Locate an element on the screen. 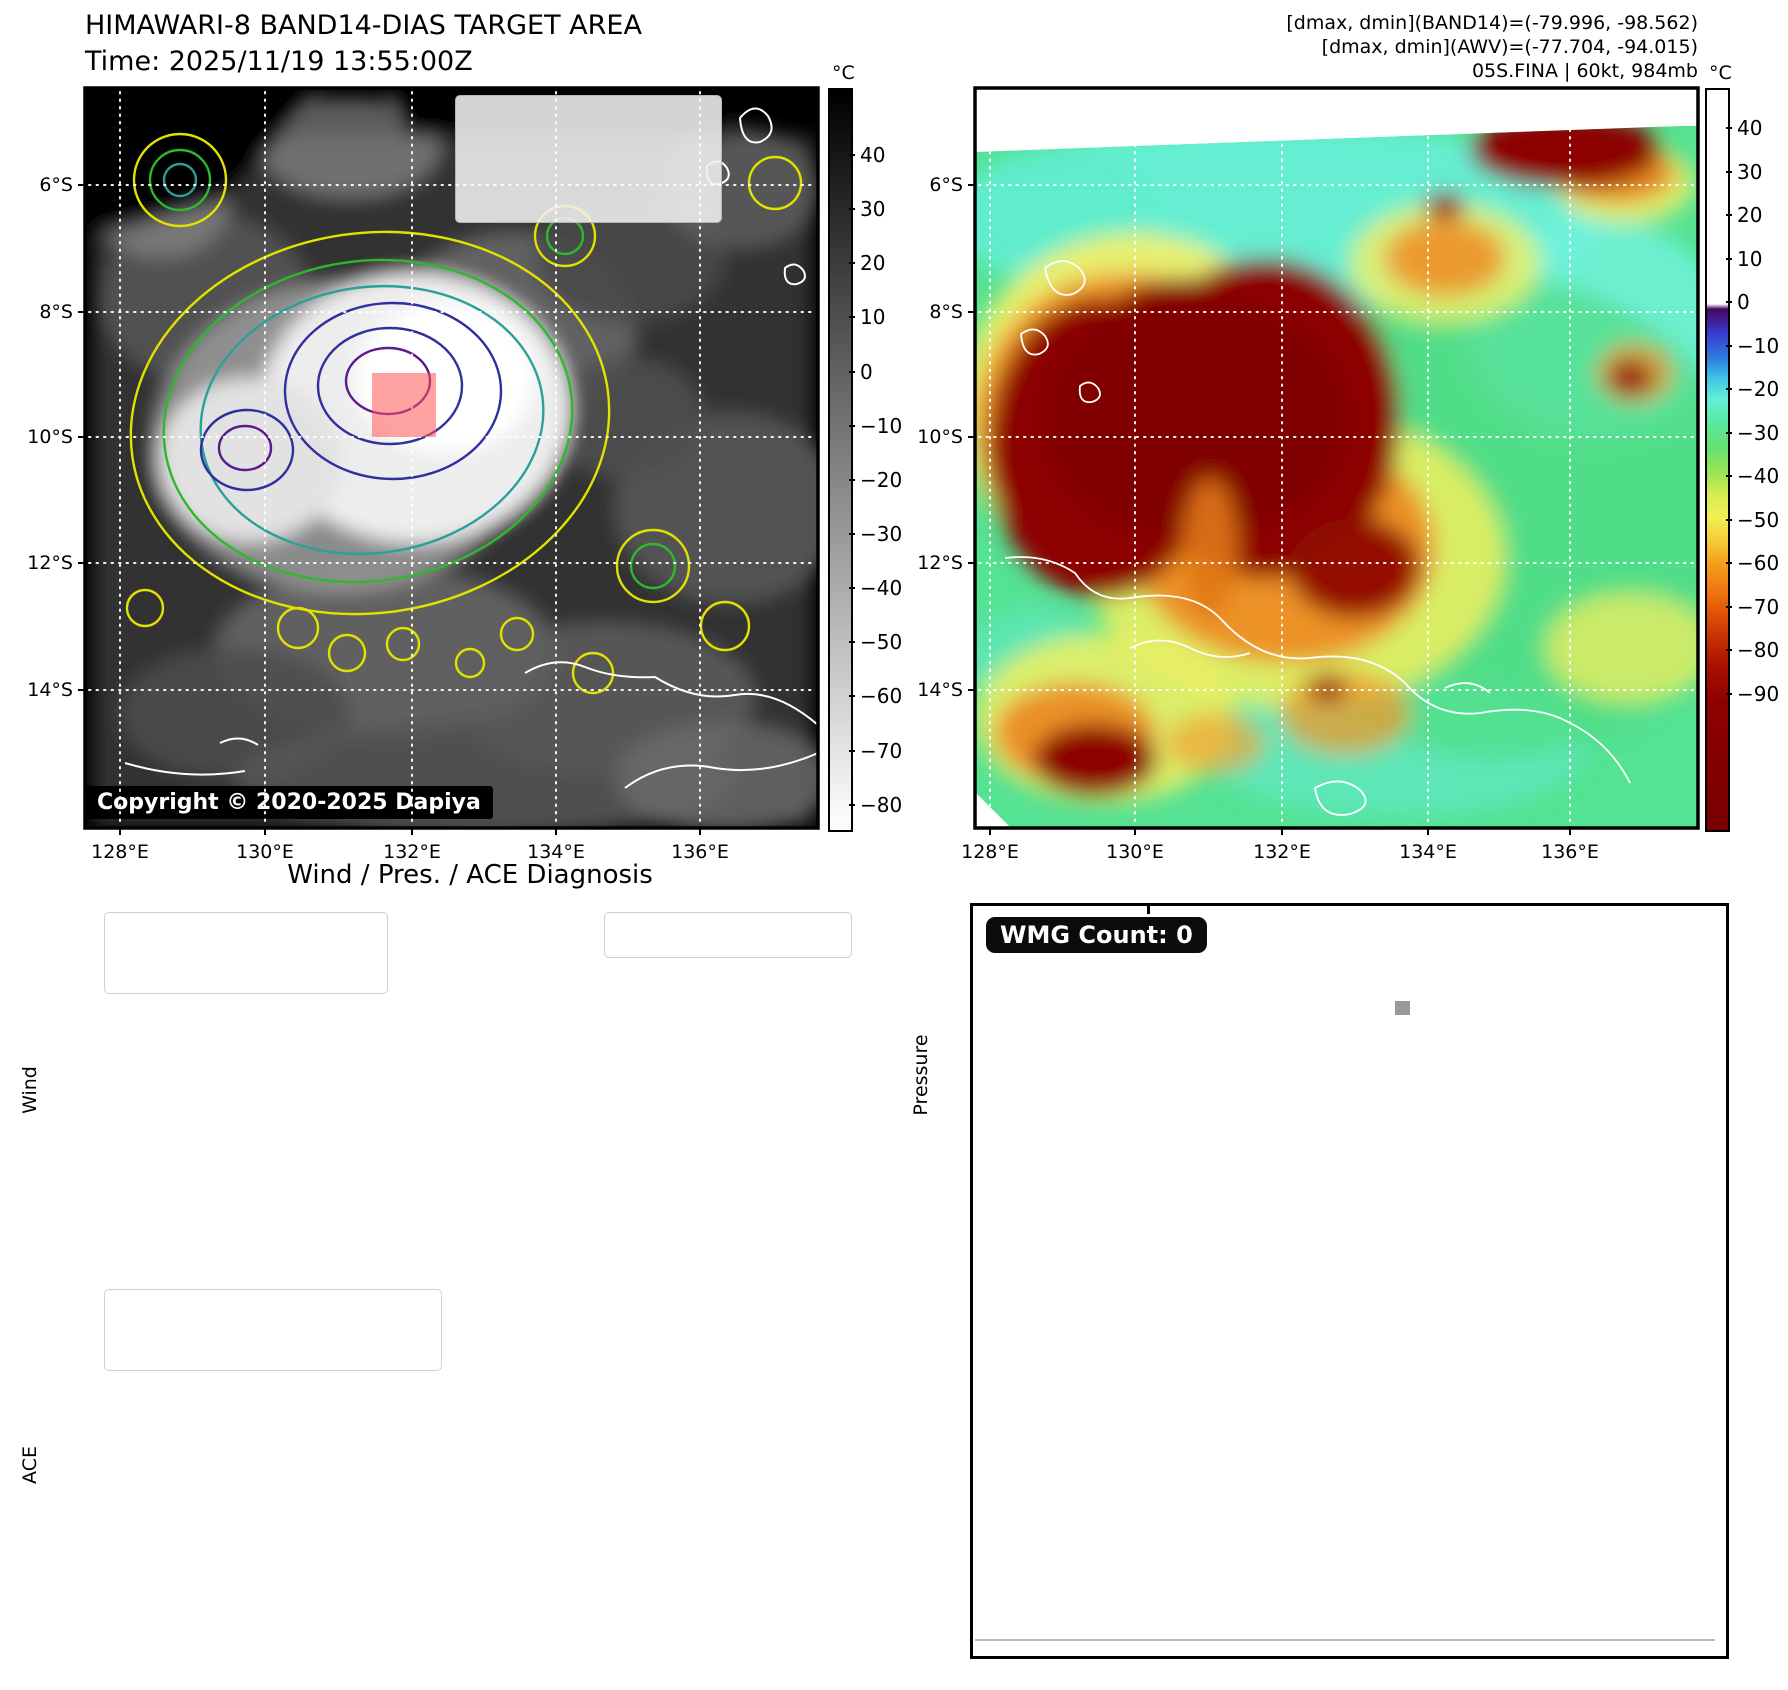 The height and width of the screenshot is (1690, 1788). colorbar-tick-label: −90 is located at coordinates (1758, 694).